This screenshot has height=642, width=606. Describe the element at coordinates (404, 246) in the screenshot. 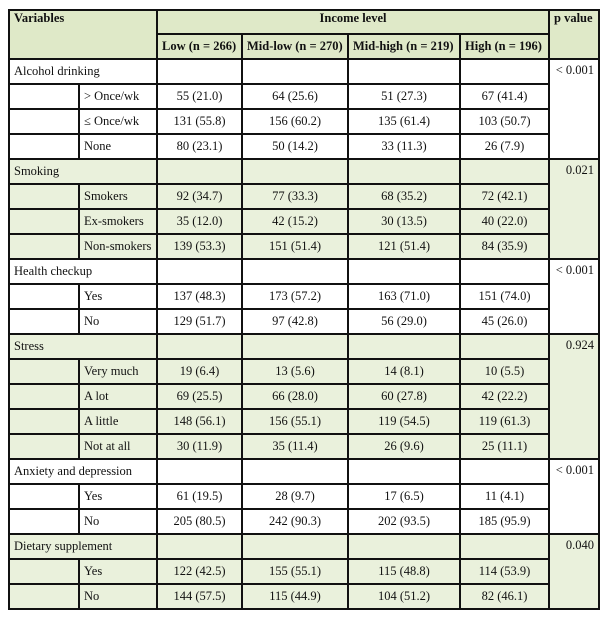

I see `value-cell: 121 (51.4)` at that location.